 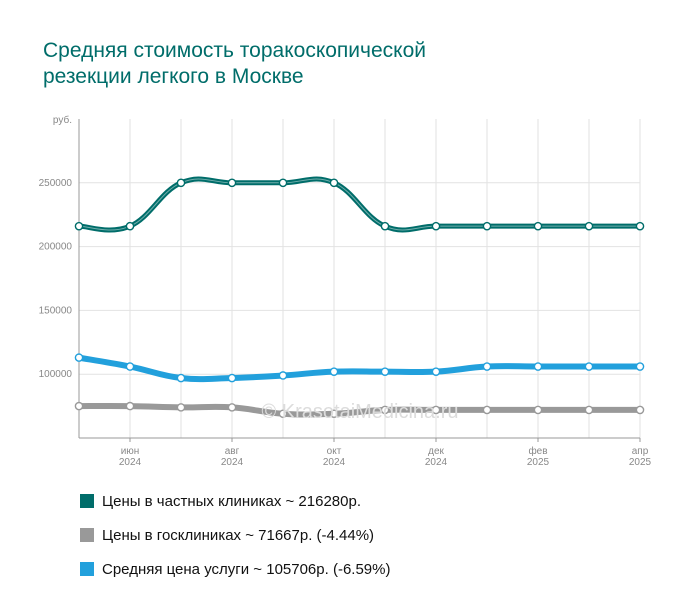 What do you see at coordinates (334, 451) in the screenshot?
I see `x-tick-label-month: окт` at bounding box center [334, 451].